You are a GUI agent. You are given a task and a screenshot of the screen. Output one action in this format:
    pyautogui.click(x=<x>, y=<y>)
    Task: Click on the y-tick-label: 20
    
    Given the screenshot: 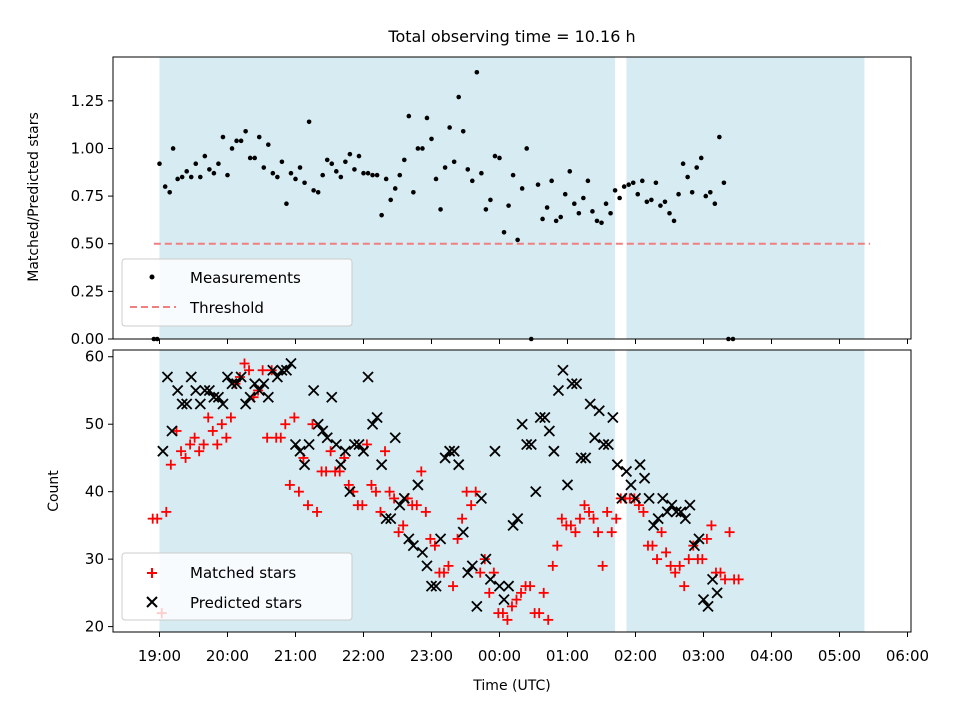 What is the action you would take?
    pyautogui.click(x=94, y=627)
    